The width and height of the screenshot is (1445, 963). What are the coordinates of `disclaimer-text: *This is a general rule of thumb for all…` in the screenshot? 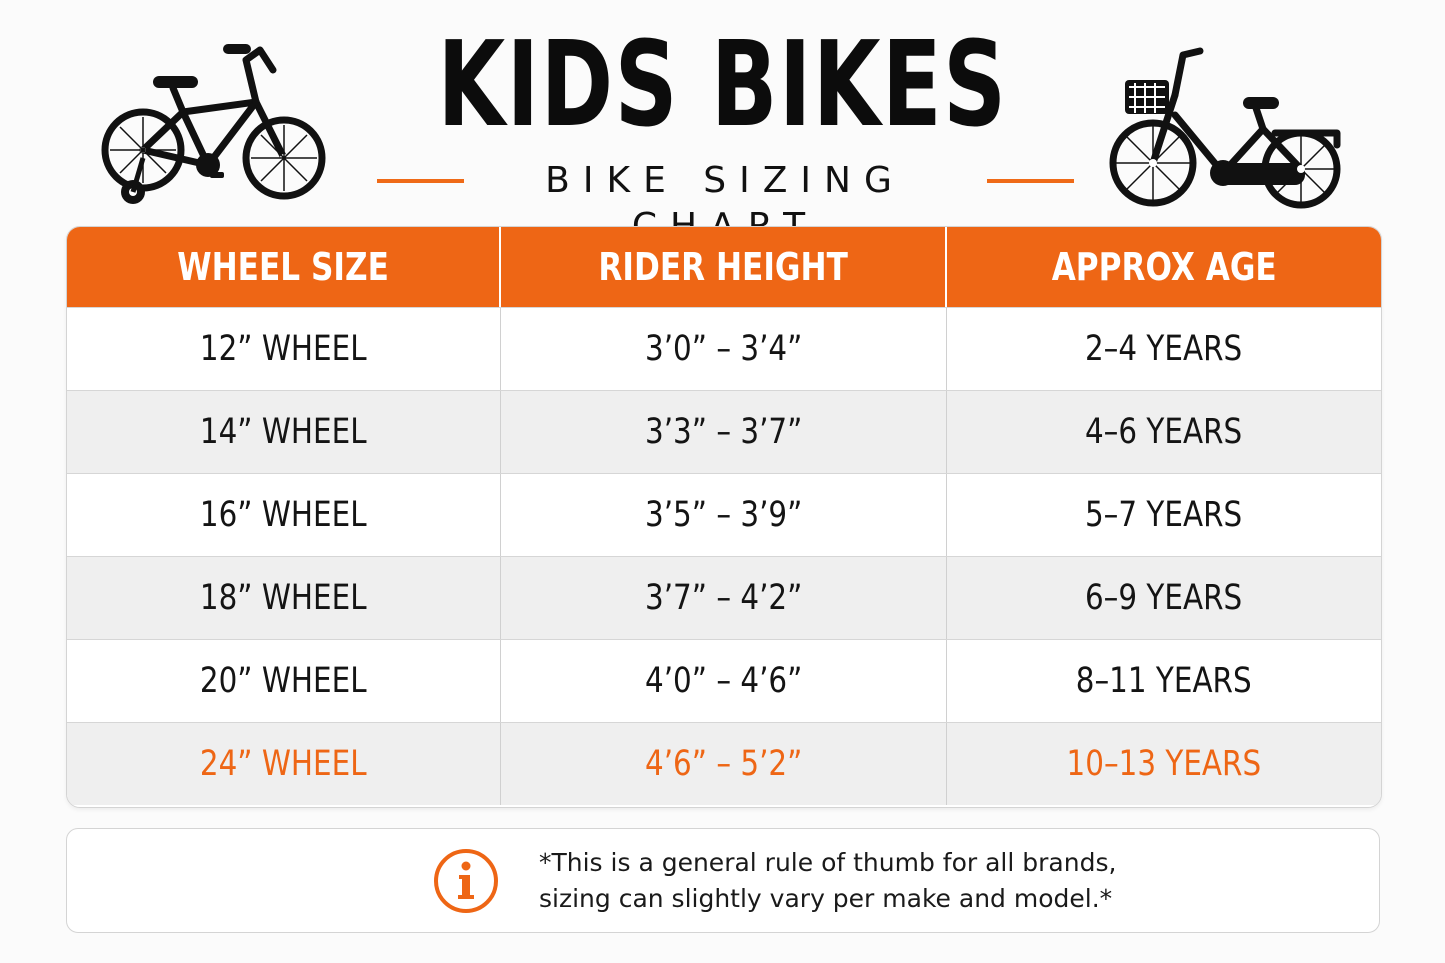 It's located at (889, 881).